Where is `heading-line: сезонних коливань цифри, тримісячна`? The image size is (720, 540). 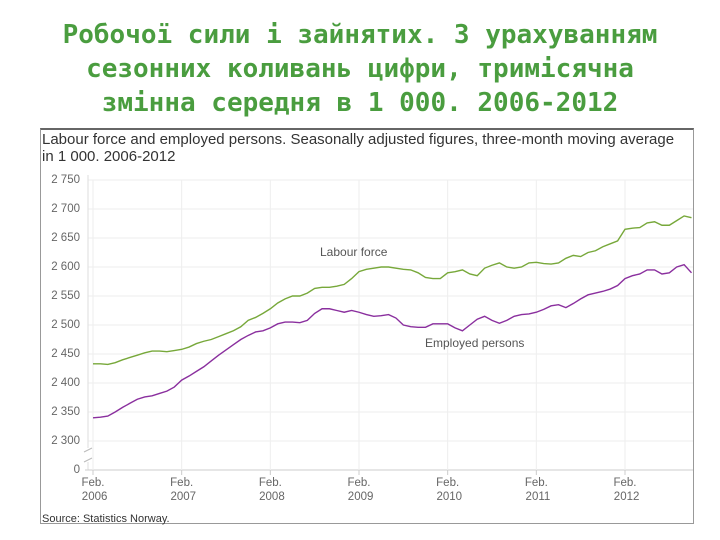 heading-line: сезонних коливань цифри, тримісячна is located at coordinates (360, 69).